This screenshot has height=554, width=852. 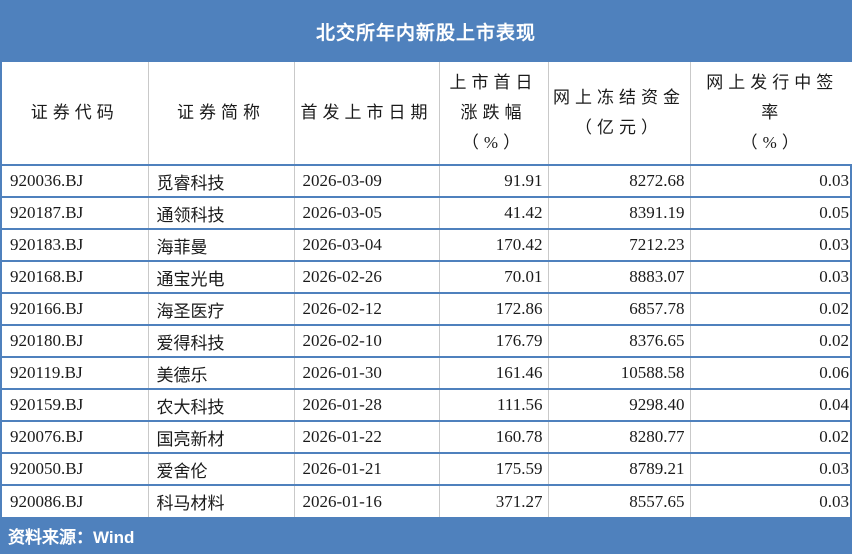 I want to click on table-cell: 2026-02-12, so click(x=367, y=309).